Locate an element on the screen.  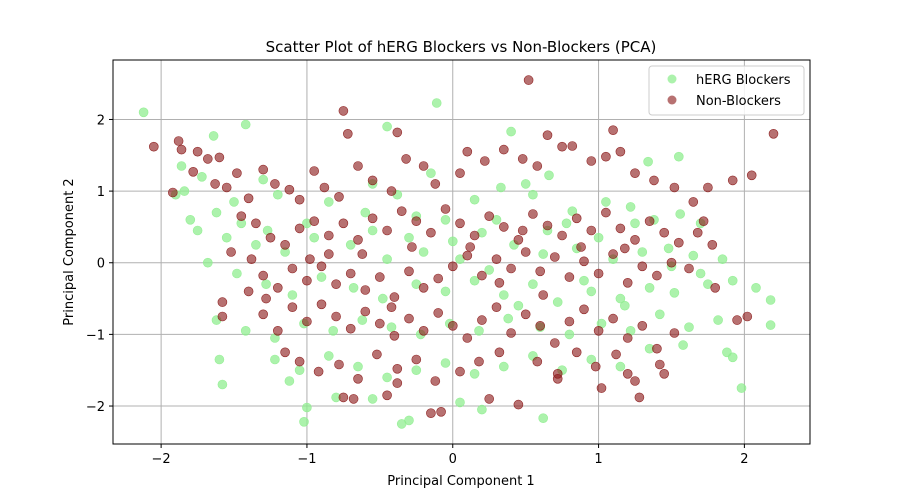
legend-label-herg-blockers: hERG Blockers is located at coordinates (743, 80).